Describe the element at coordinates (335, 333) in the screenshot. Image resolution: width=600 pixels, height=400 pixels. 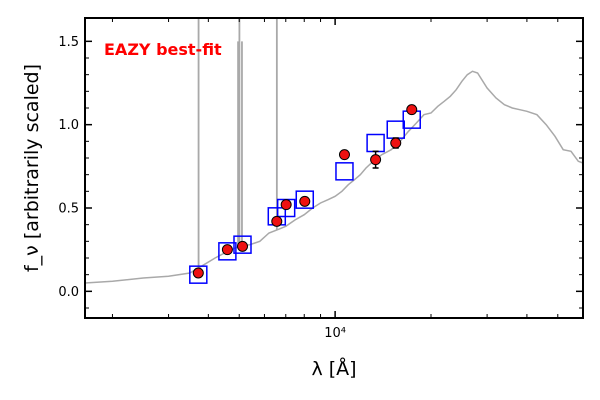
I see `x-tick-label: 10⁴` at that location.